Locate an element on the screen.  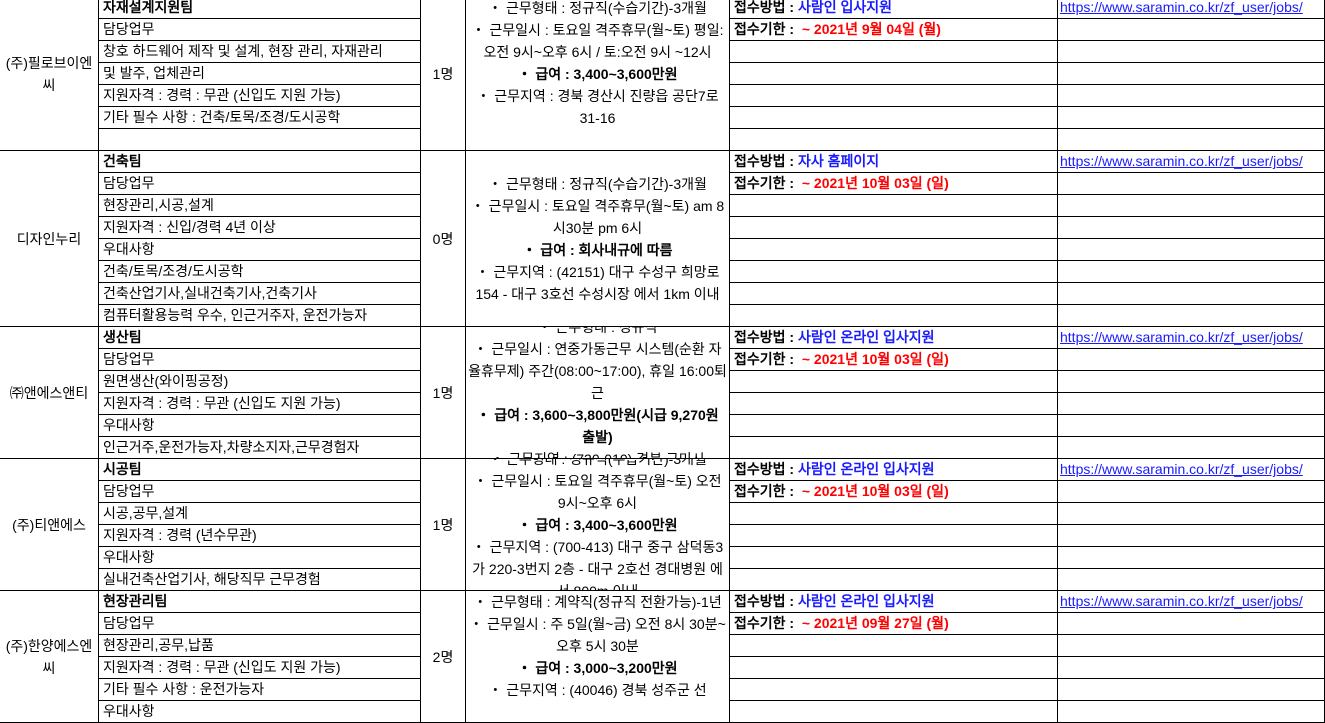
detail-row: 지원자격 : 신입/경력 4년 이상 is located at coordinates (260, 228).